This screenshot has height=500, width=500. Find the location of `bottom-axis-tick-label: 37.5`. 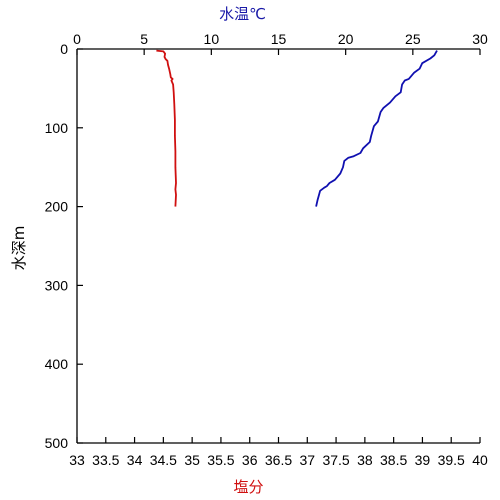

bottom-axis-tick-label: 37.5 is located at coordinates (335, 460).